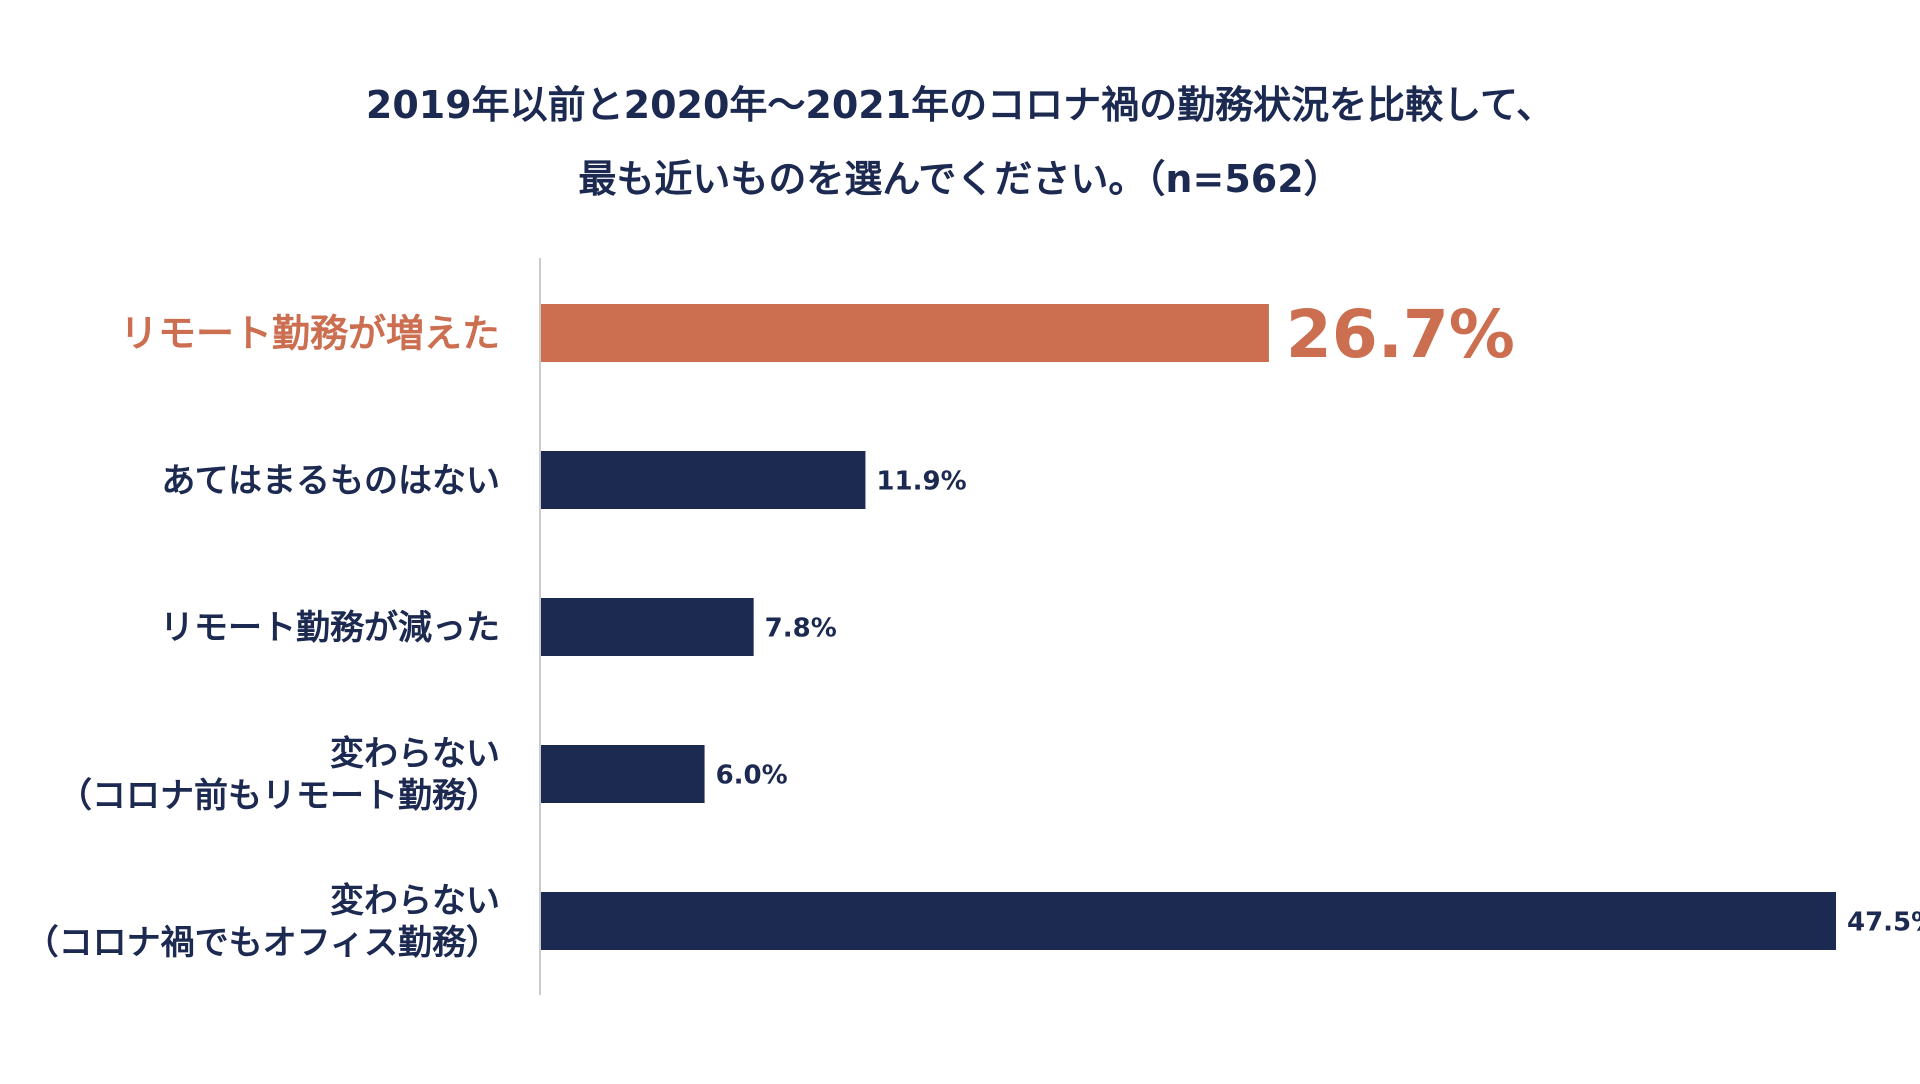 This screenshot has width=1920, height=1084. I want to click on chart-title-line: 最も近いものを選んでください。（n=562）, so click(959, 179).